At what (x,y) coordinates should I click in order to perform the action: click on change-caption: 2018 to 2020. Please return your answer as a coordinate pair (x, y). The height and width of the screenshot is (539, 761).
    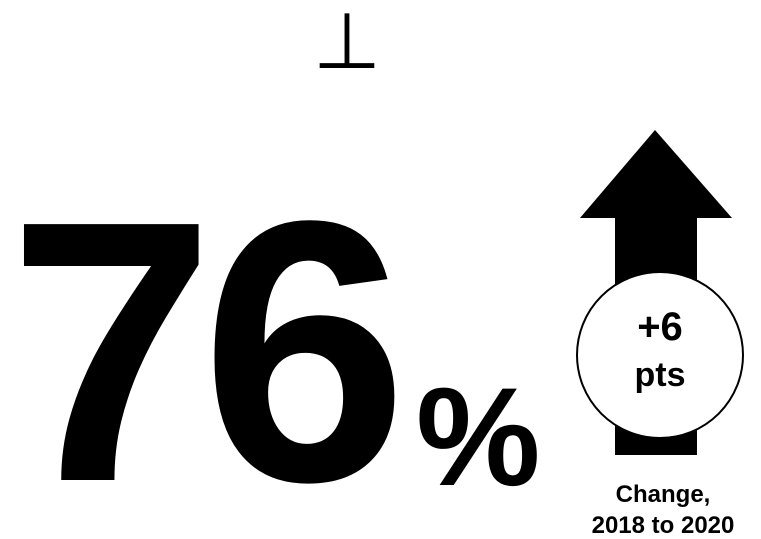
    Looking at the image, I should click on (663, 525).